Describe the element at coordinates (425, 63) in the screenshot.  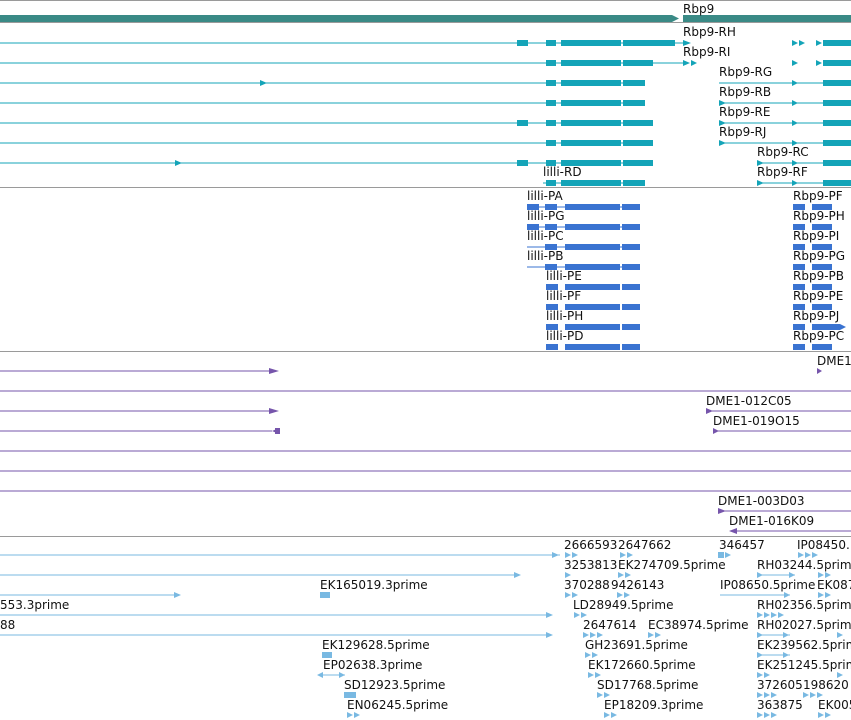
I see `transcript-row-ri` at that location.